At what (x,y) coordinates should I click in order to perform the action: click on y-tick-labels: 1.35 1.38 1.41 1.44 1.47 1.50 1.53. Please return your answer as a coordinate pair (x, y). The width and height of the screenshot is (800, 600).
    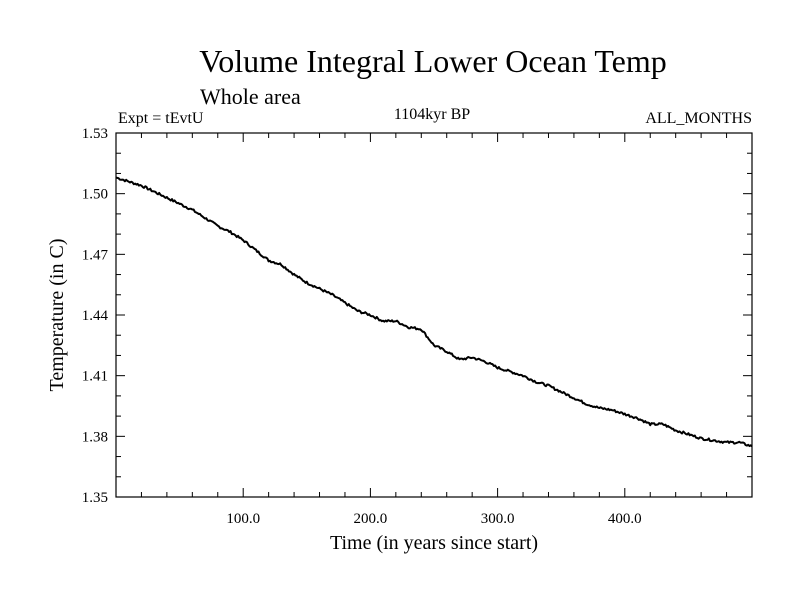
    Looking at the image, I should click on (95, 316).